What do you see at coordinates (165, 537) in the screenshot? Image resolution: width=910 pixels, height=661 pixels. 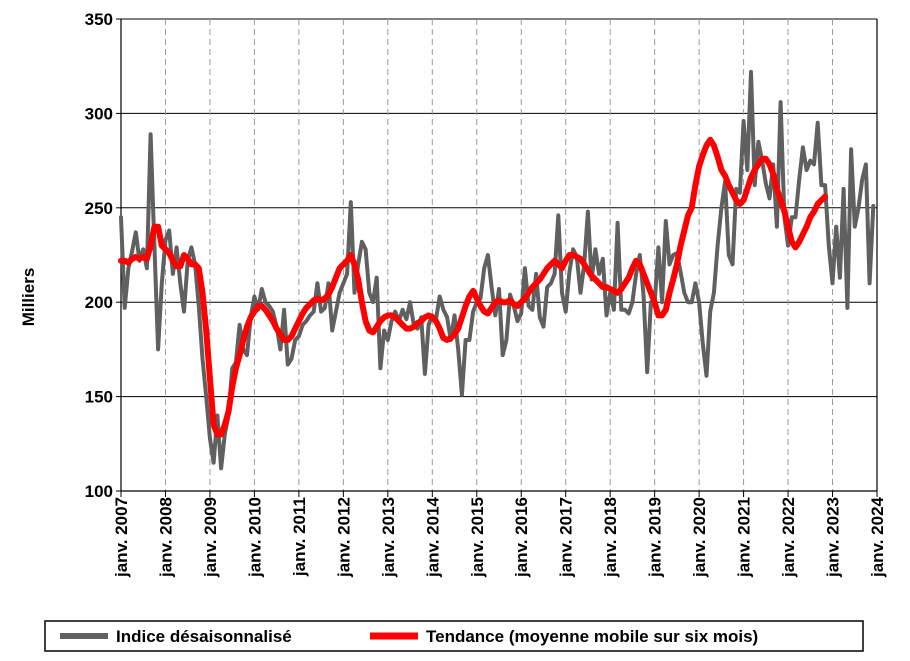 I see `x-tick-label: janv. 2008` at bounding box center [165, 537].